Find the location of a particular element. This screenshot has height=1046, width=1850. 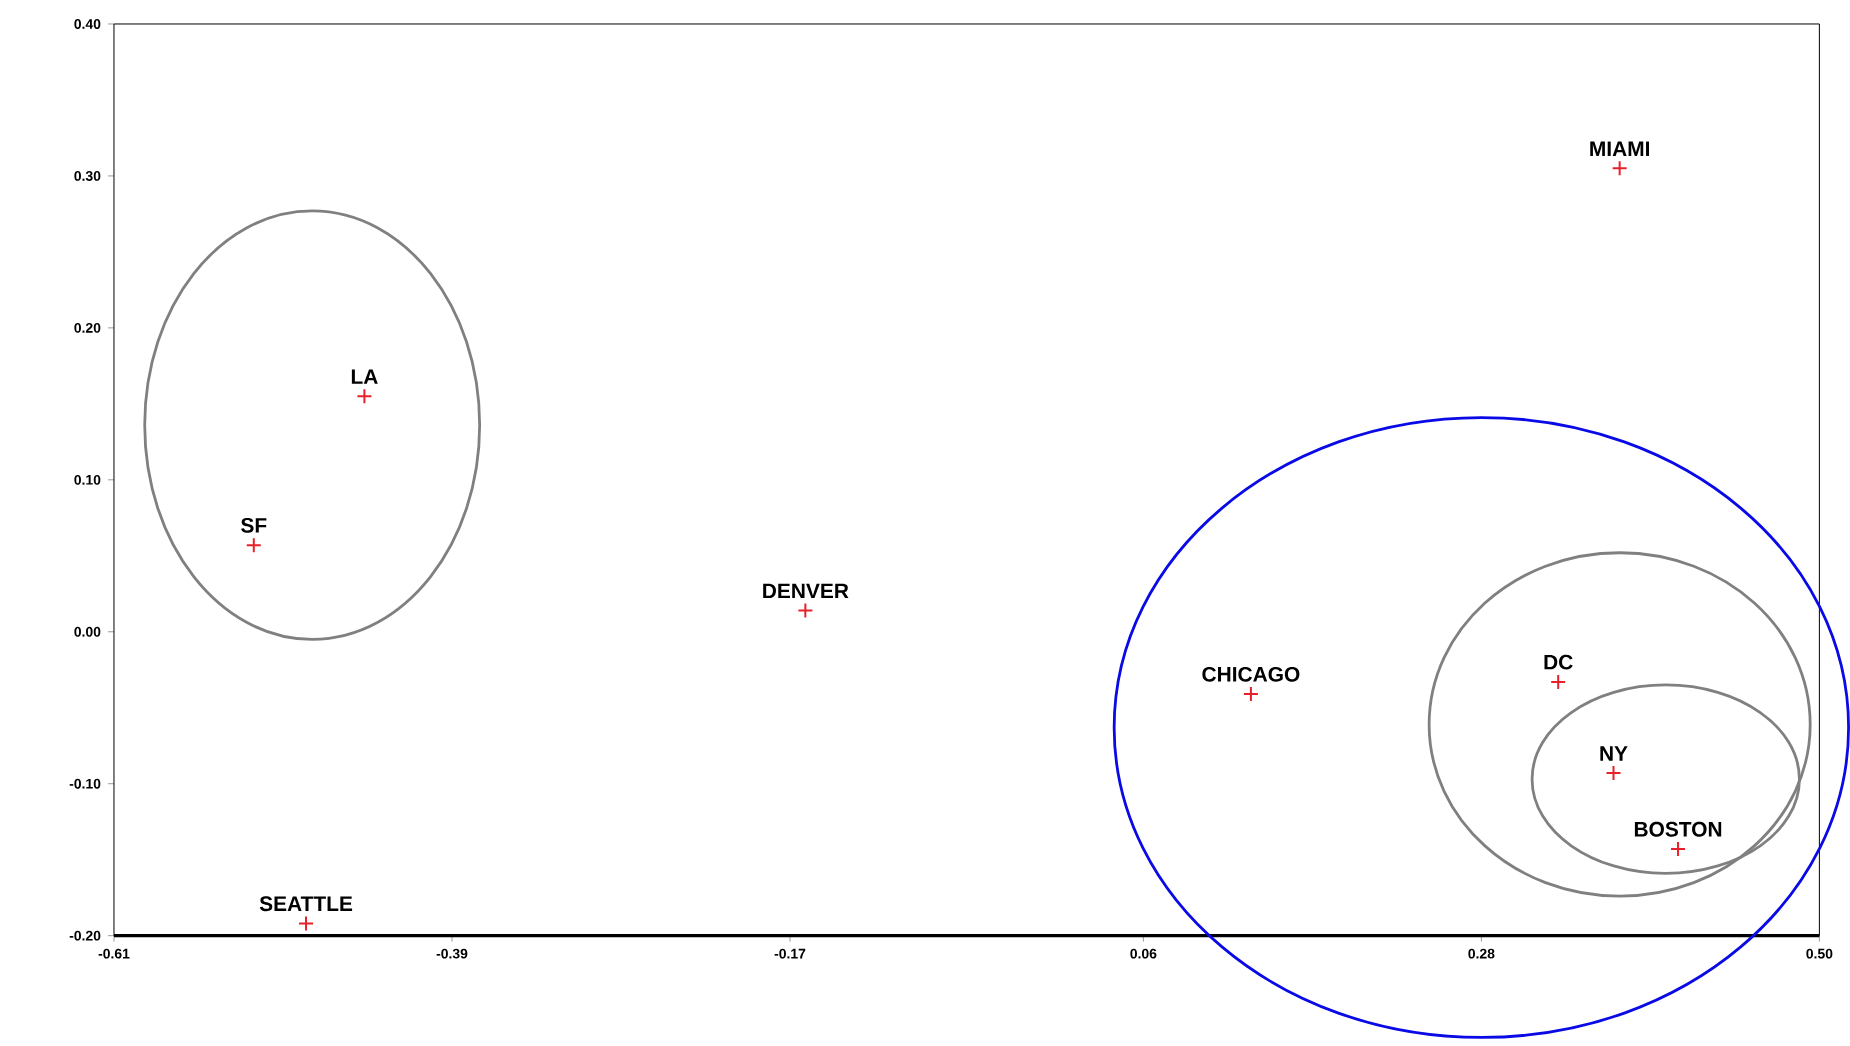

annotation: SF is located at coordinates (254, 525).